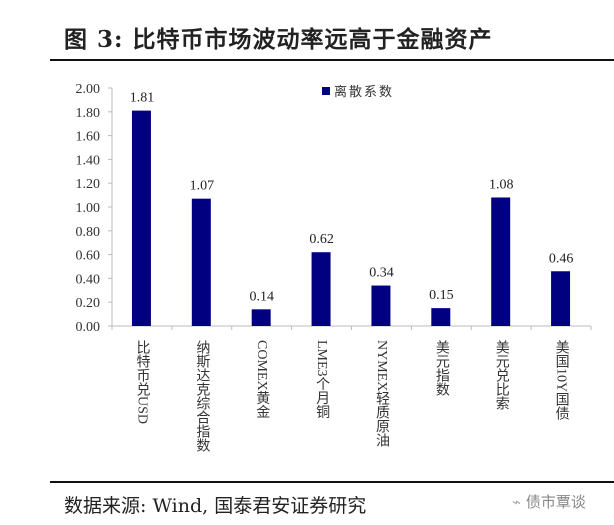  I want to click on source-note: 数据来源: Wind, 国泰君安证券研究, so click(215, 506).